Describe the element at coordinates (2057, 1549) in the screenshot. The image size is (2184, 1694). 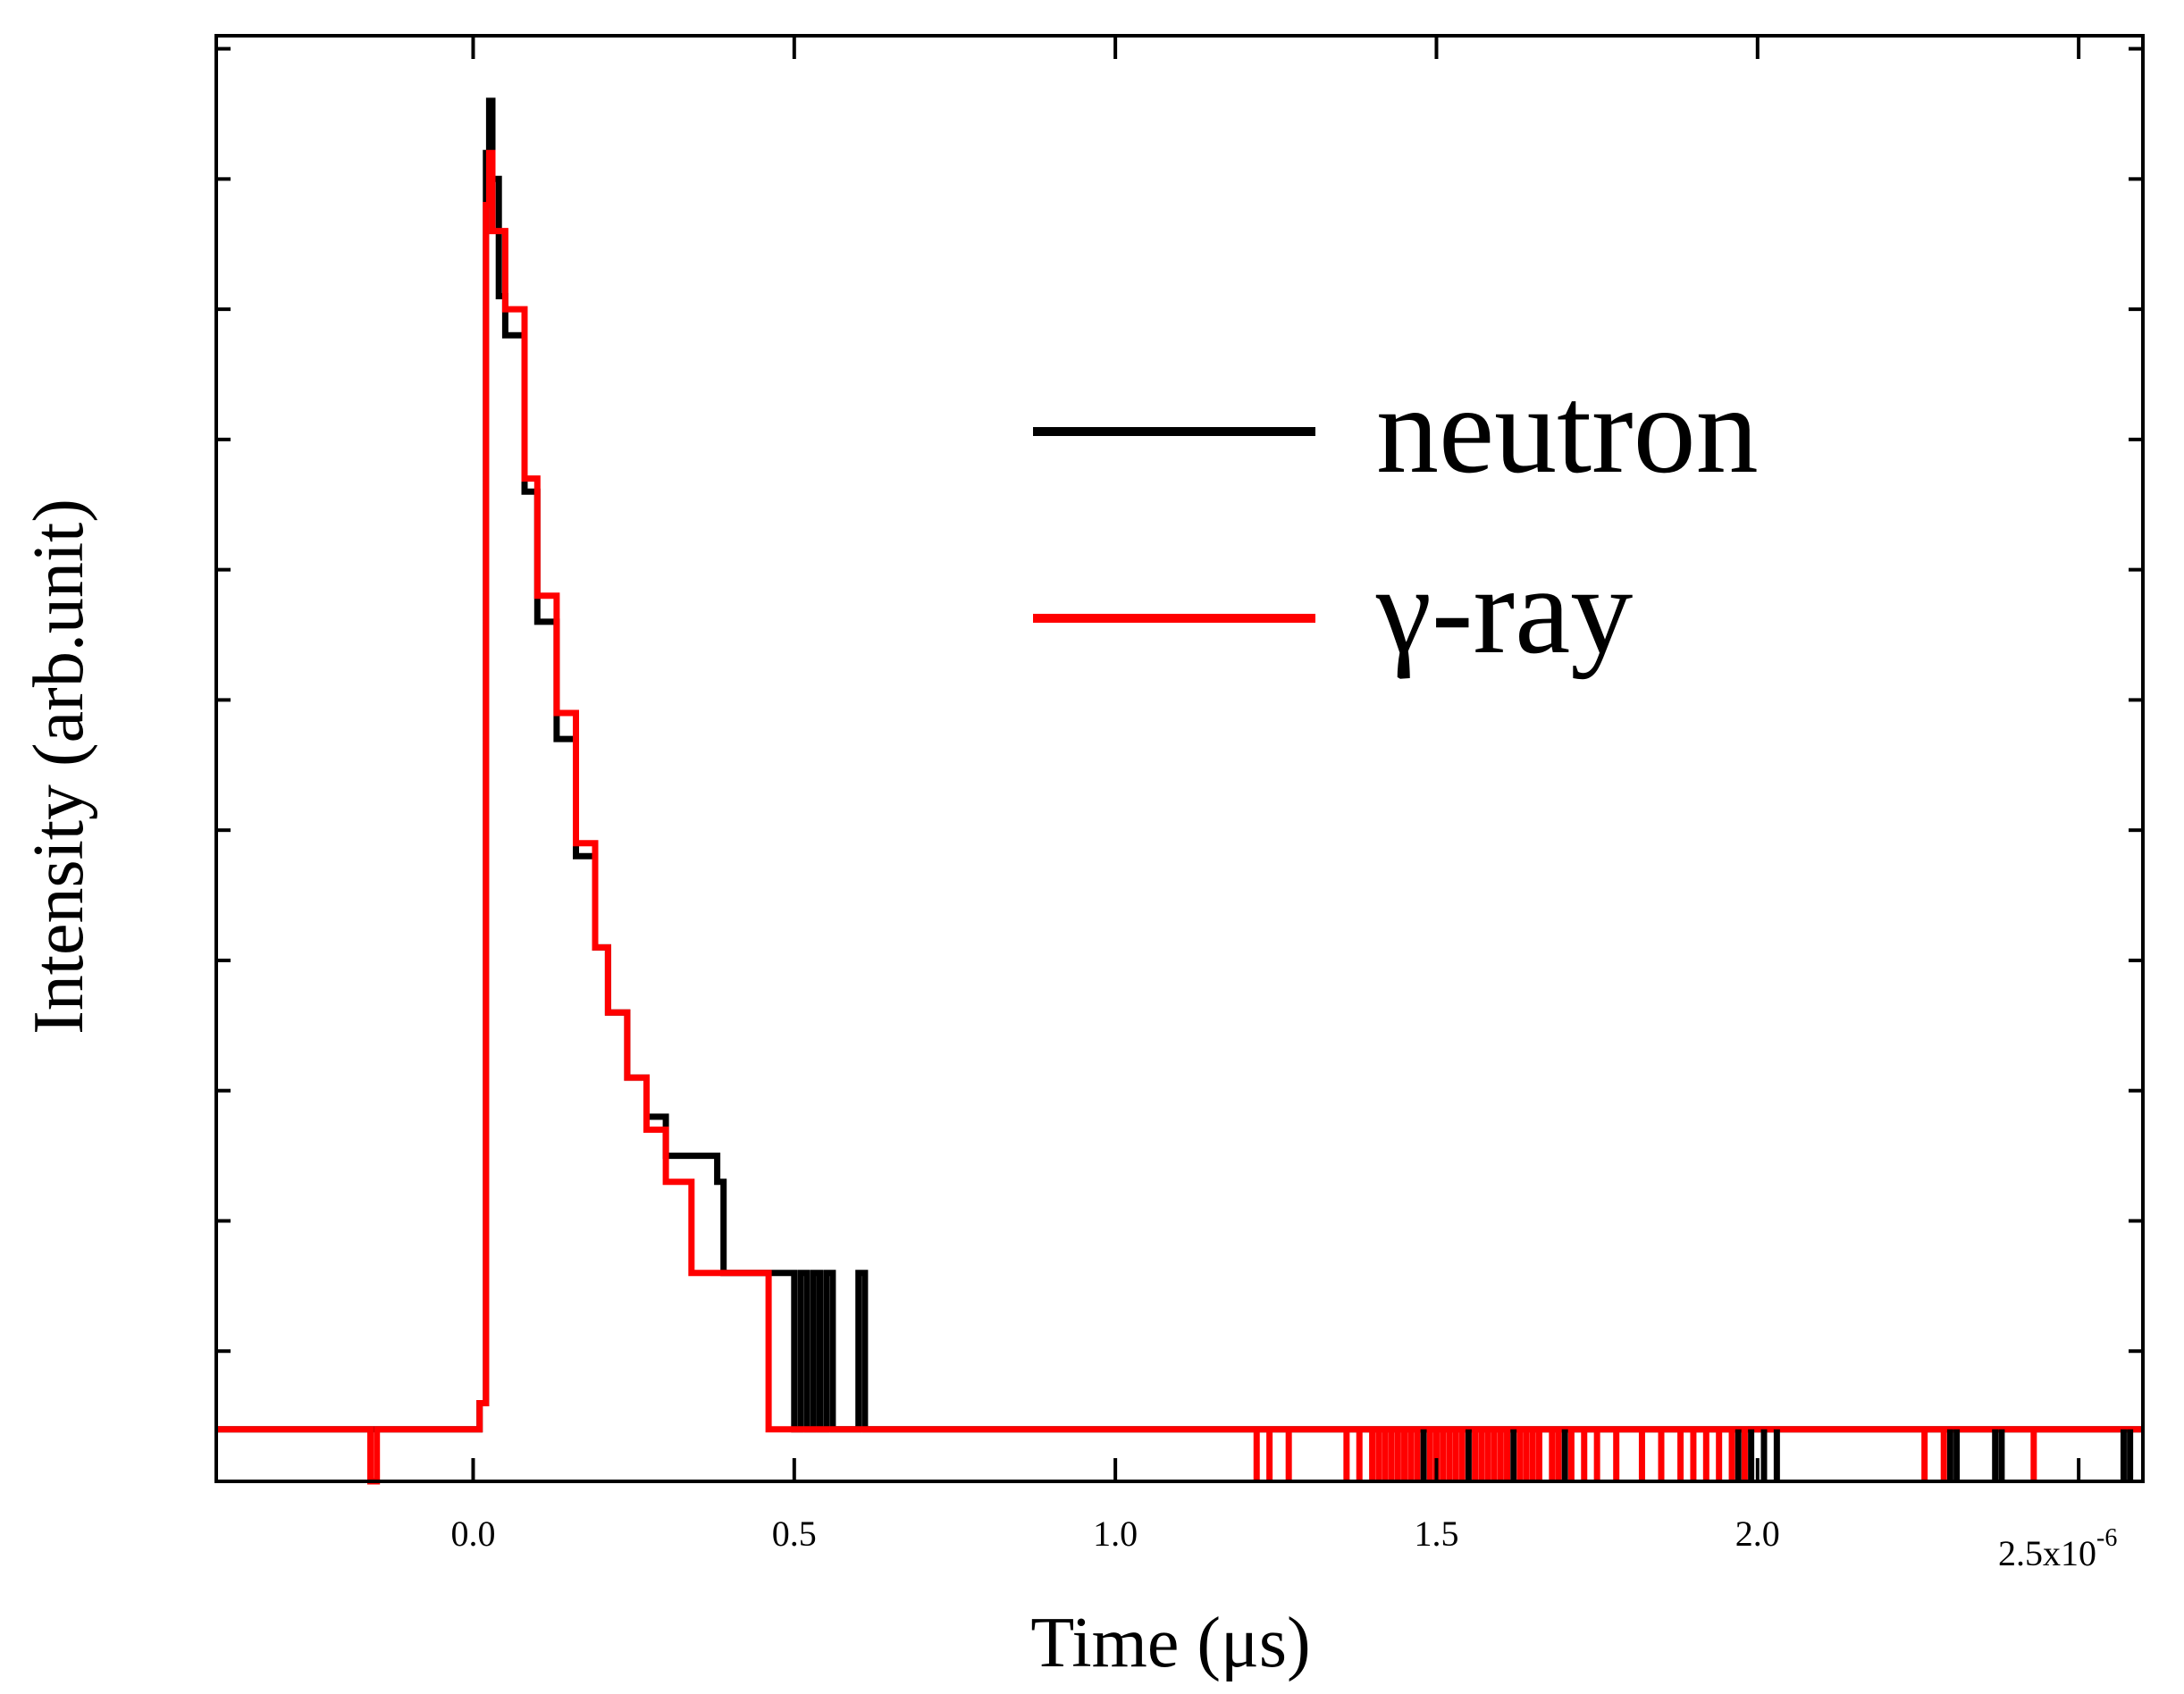
I see `x-exponent-label: 2.5x10⁻⁶` at that location.